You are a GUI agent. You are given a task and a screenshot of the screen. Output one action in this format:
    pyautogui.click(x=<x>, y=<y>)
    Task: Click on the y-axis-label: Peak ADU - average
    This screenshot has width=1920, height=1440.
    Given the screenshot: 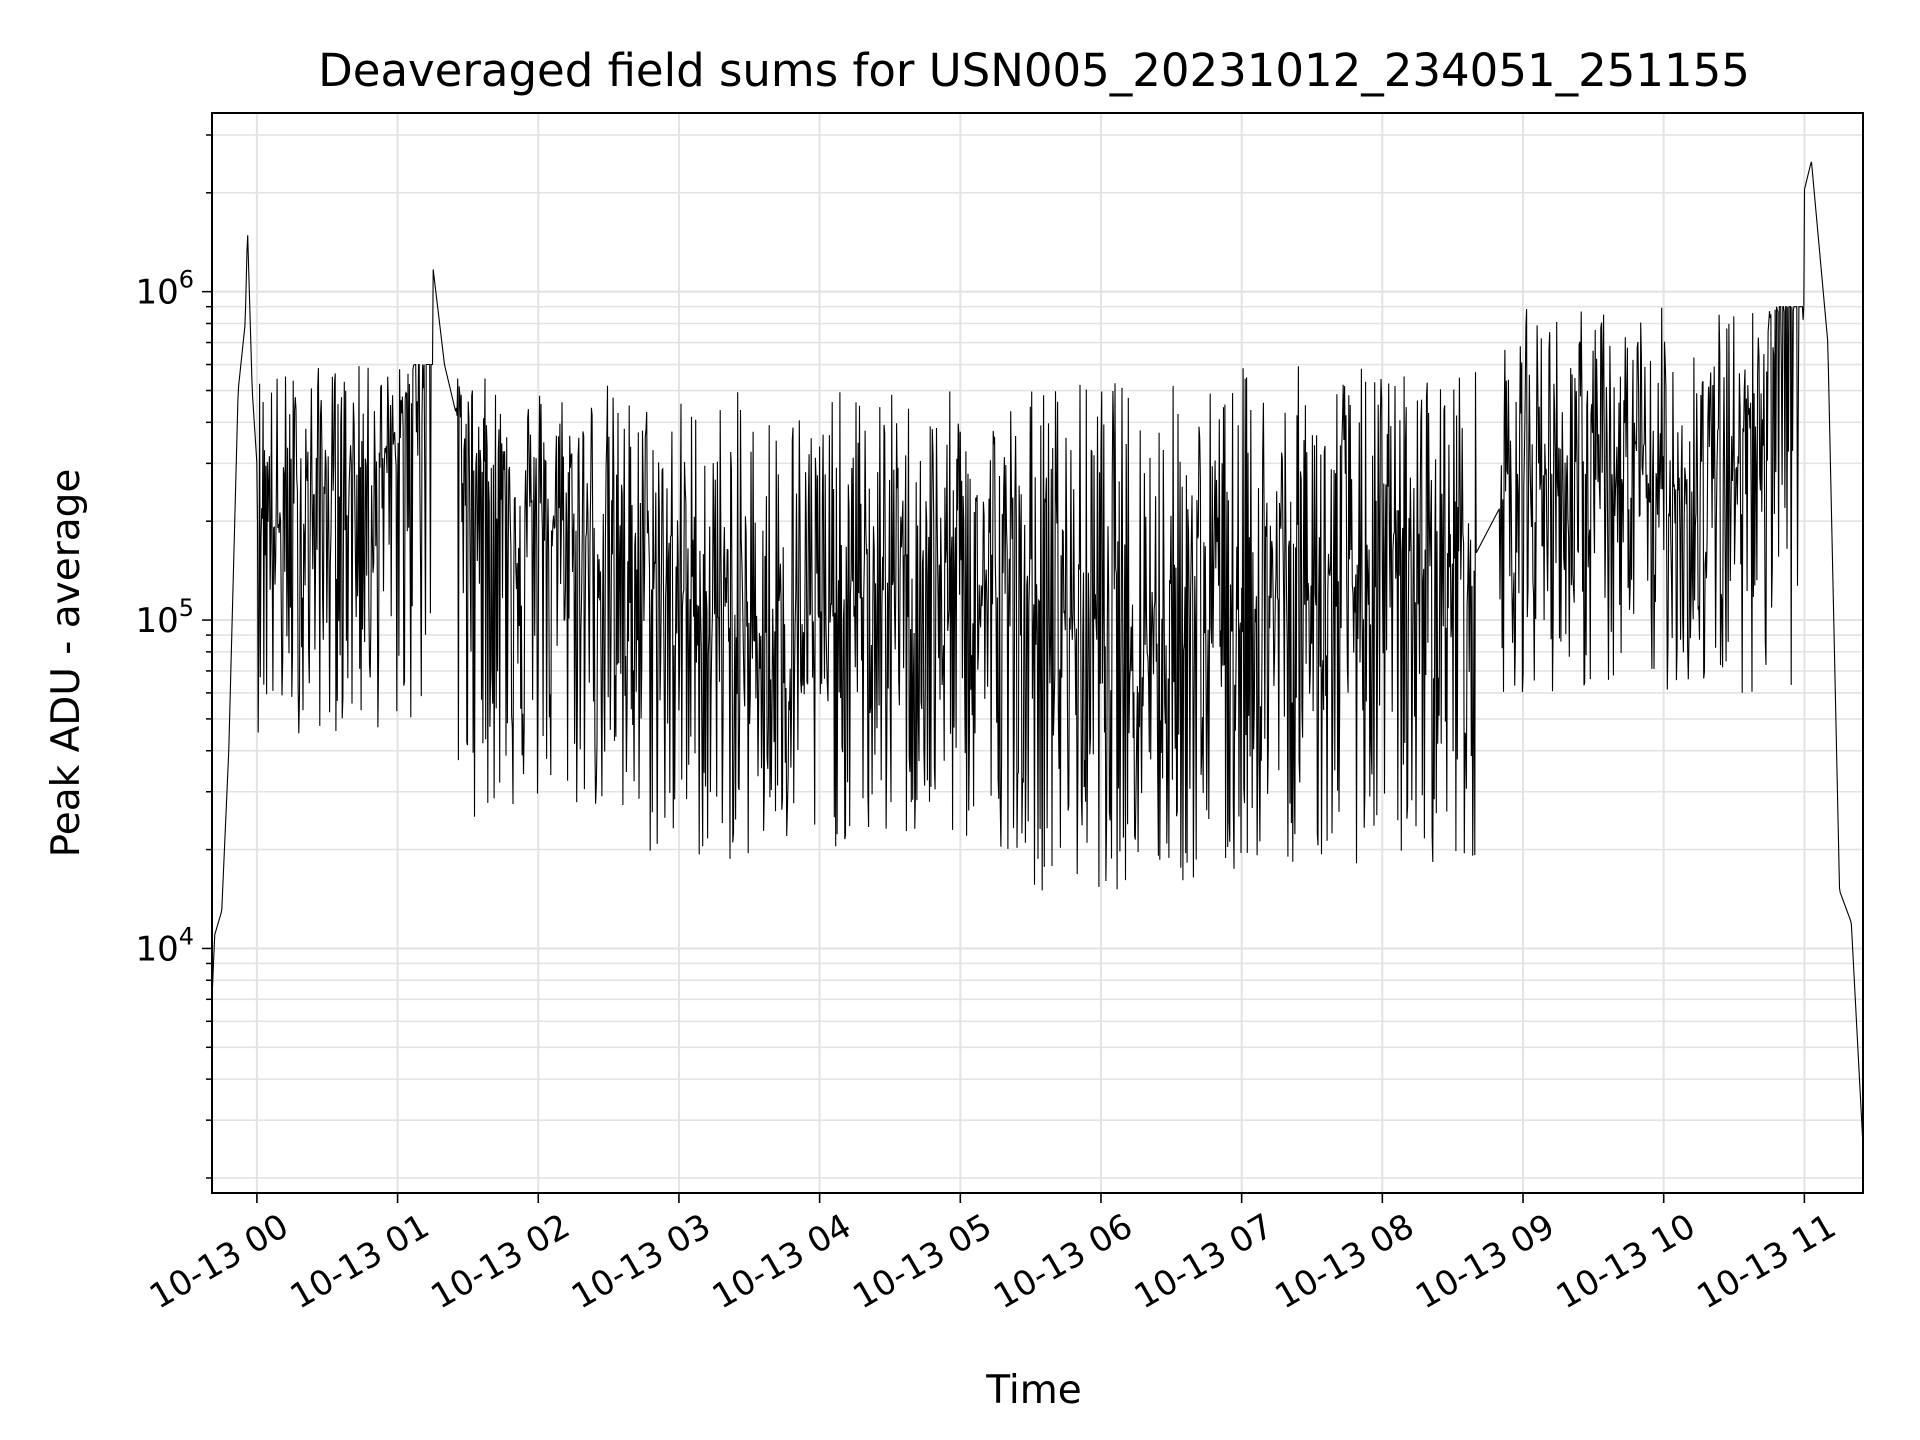 What is the action you would take?
    pyautogui.click(x=66, y=663)
    